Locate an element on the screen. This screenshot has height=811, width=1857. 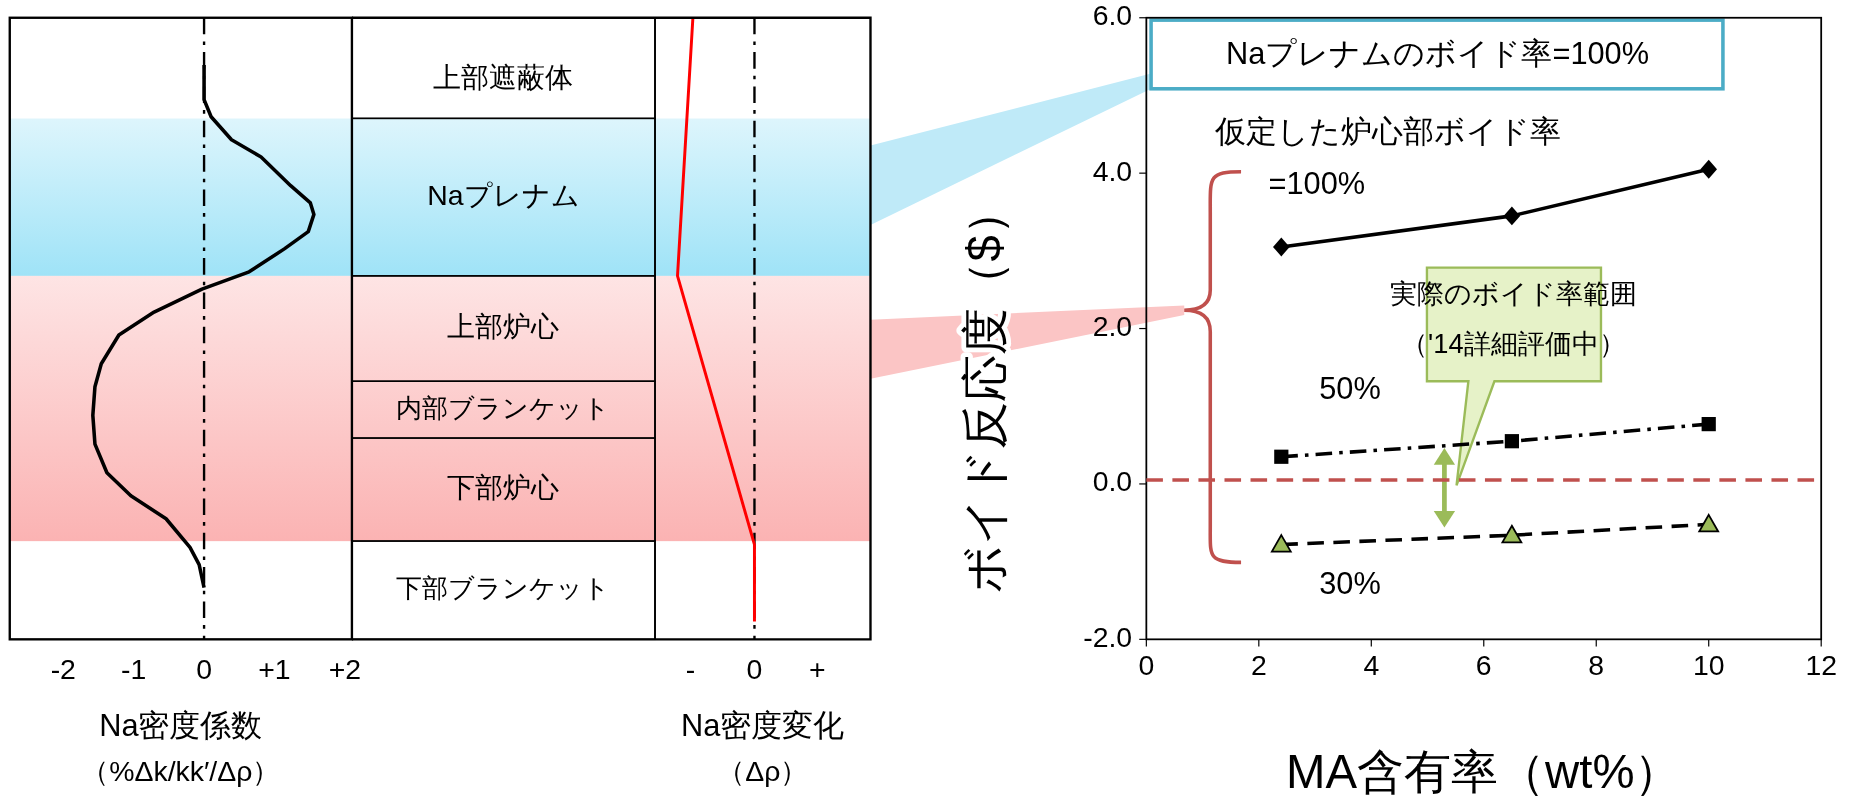
annotation: 実際のボイド率範囲 is located at coordinates (1513, 294).